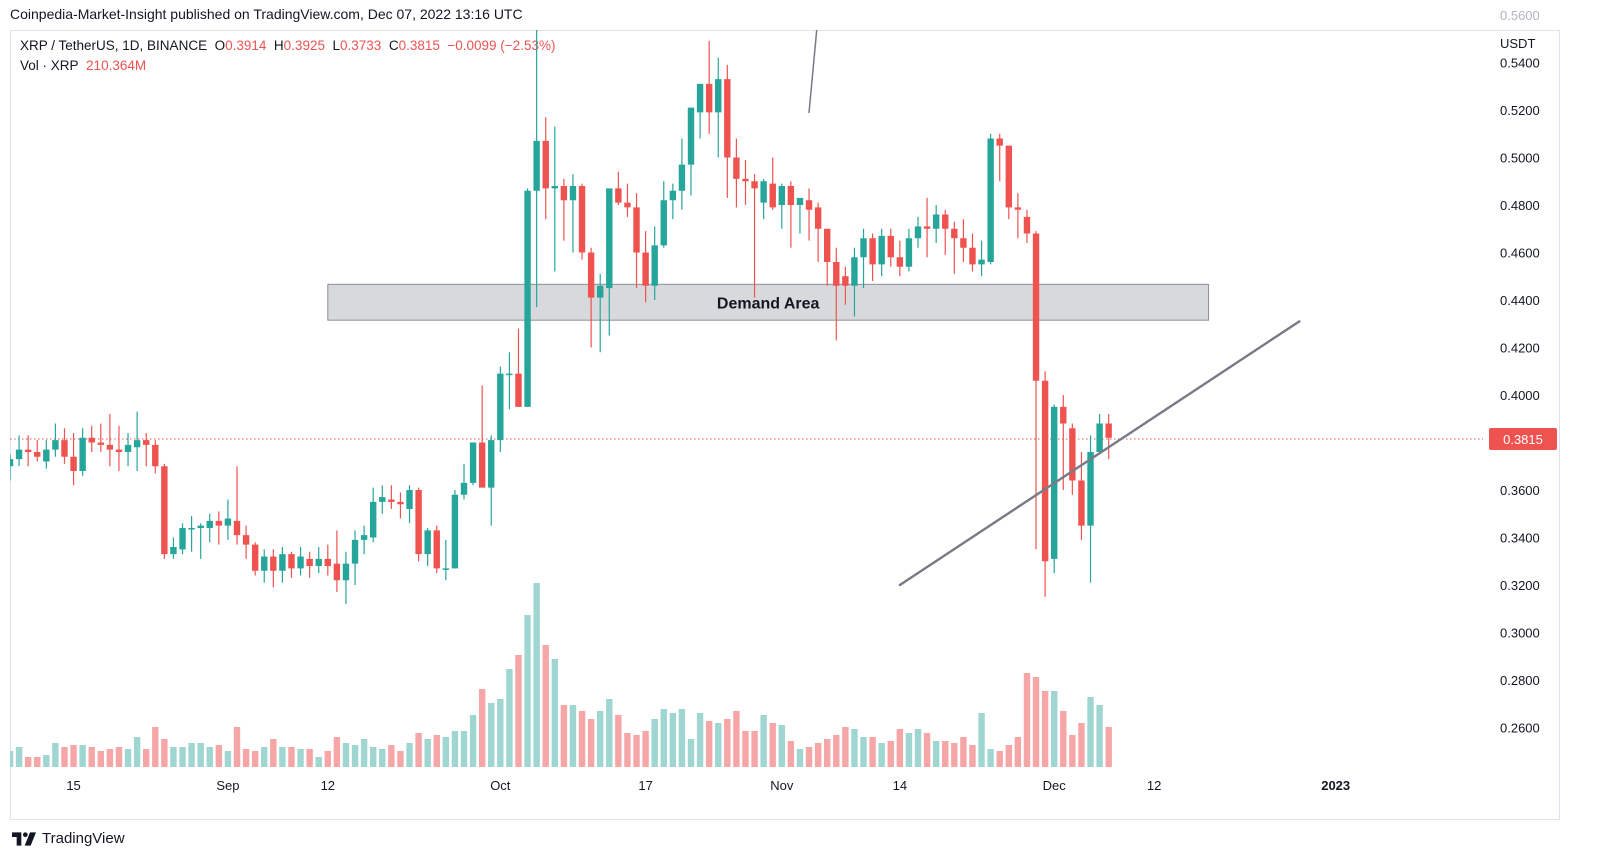 This screenshot has height=855, width=1600. What do you see at coordinates (68, 838) in the screenshot?
I see `footer-brand: TradingView` at bounding box center [68, 838].